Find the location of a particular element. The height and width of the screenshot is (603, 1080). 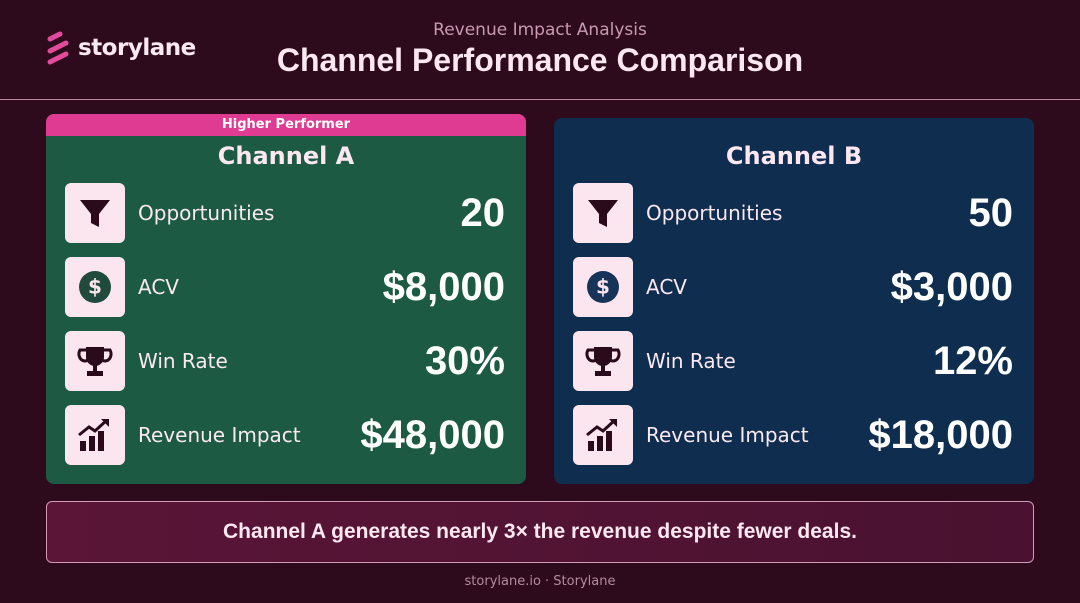

brand-name: storylane is located at coordinates (137, 48).